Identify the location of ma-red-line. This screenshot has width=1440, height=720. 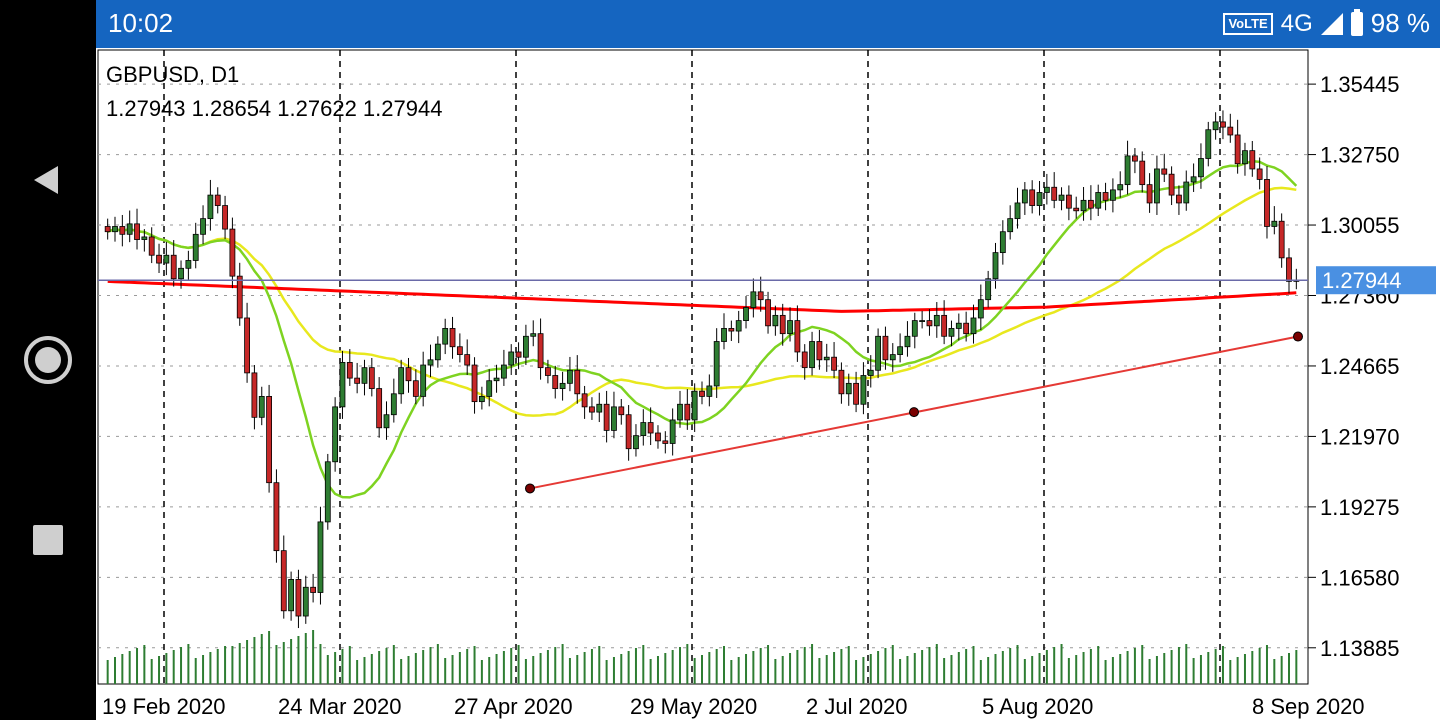
(702, 296).